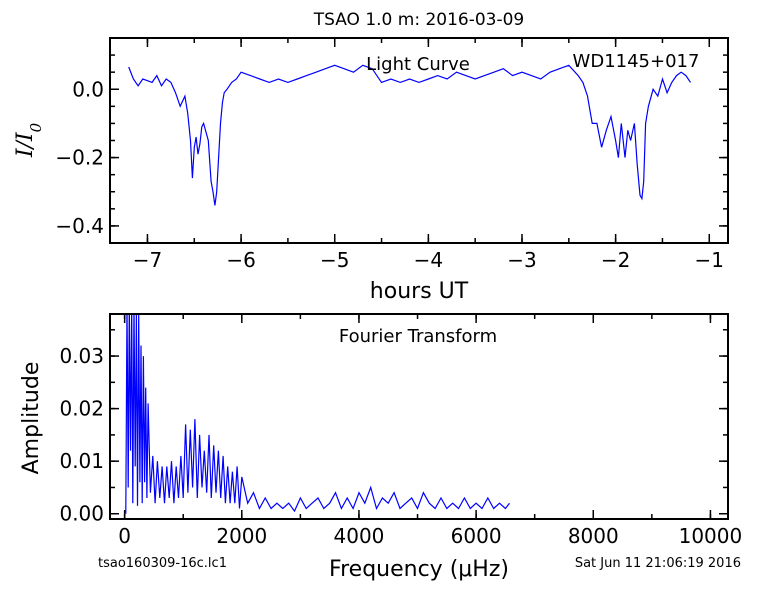 The width and height of the screenshot is (758, 593). What do you see at coordinates (359, 536) in the screenshot?
I see `fourier-x-tick-label: 4000` at bounding box center [359, 536].